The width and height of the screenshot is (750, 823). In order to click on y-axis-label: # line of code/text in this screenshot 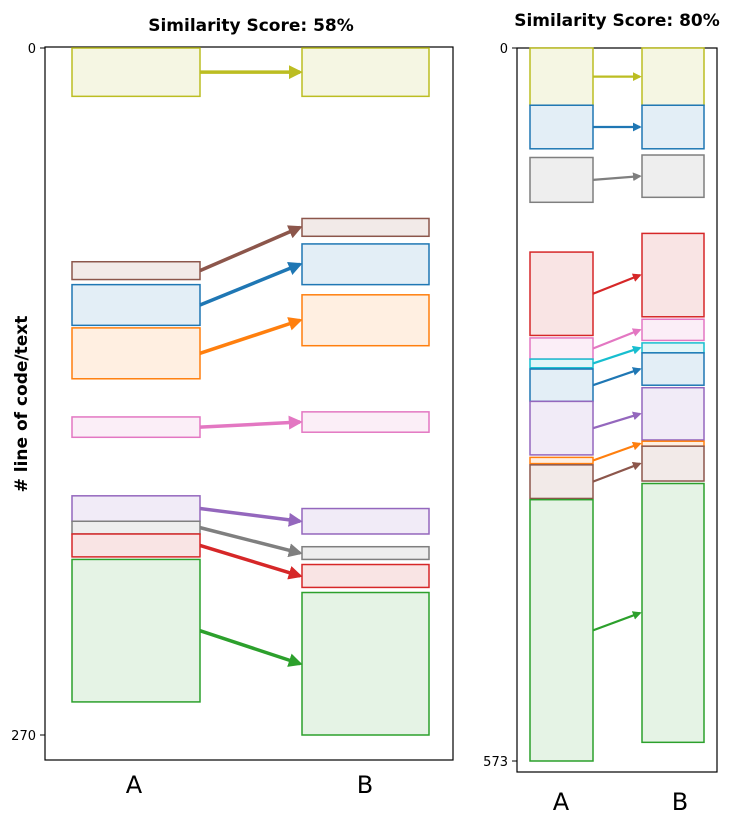, I will do `click(22, 404)`.